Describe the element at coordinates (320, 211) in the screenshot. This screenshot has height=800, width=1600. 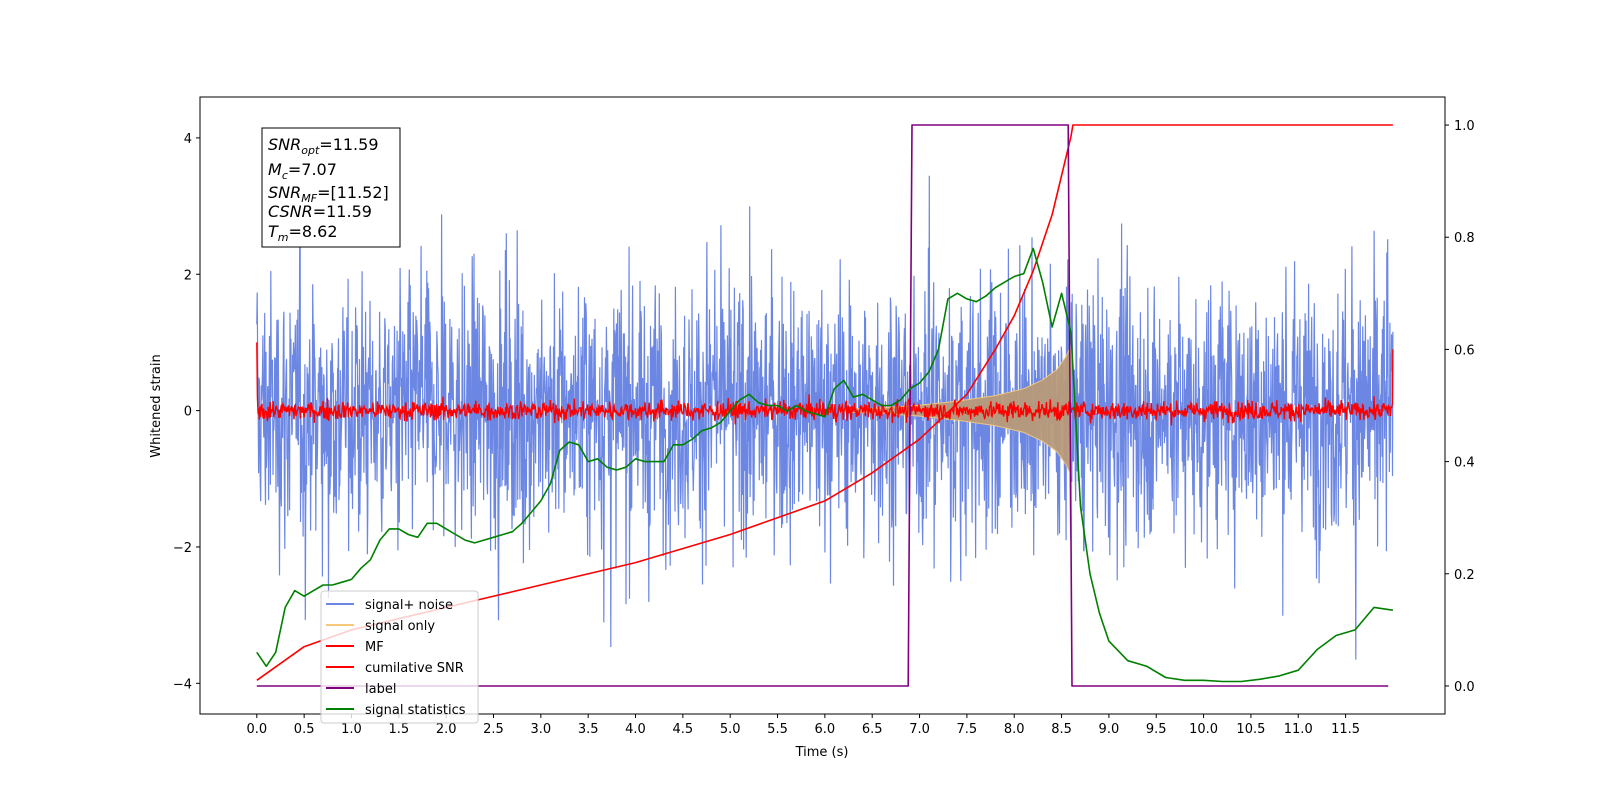
I see `annotation-csnr: CSNR=11.59` at that location.